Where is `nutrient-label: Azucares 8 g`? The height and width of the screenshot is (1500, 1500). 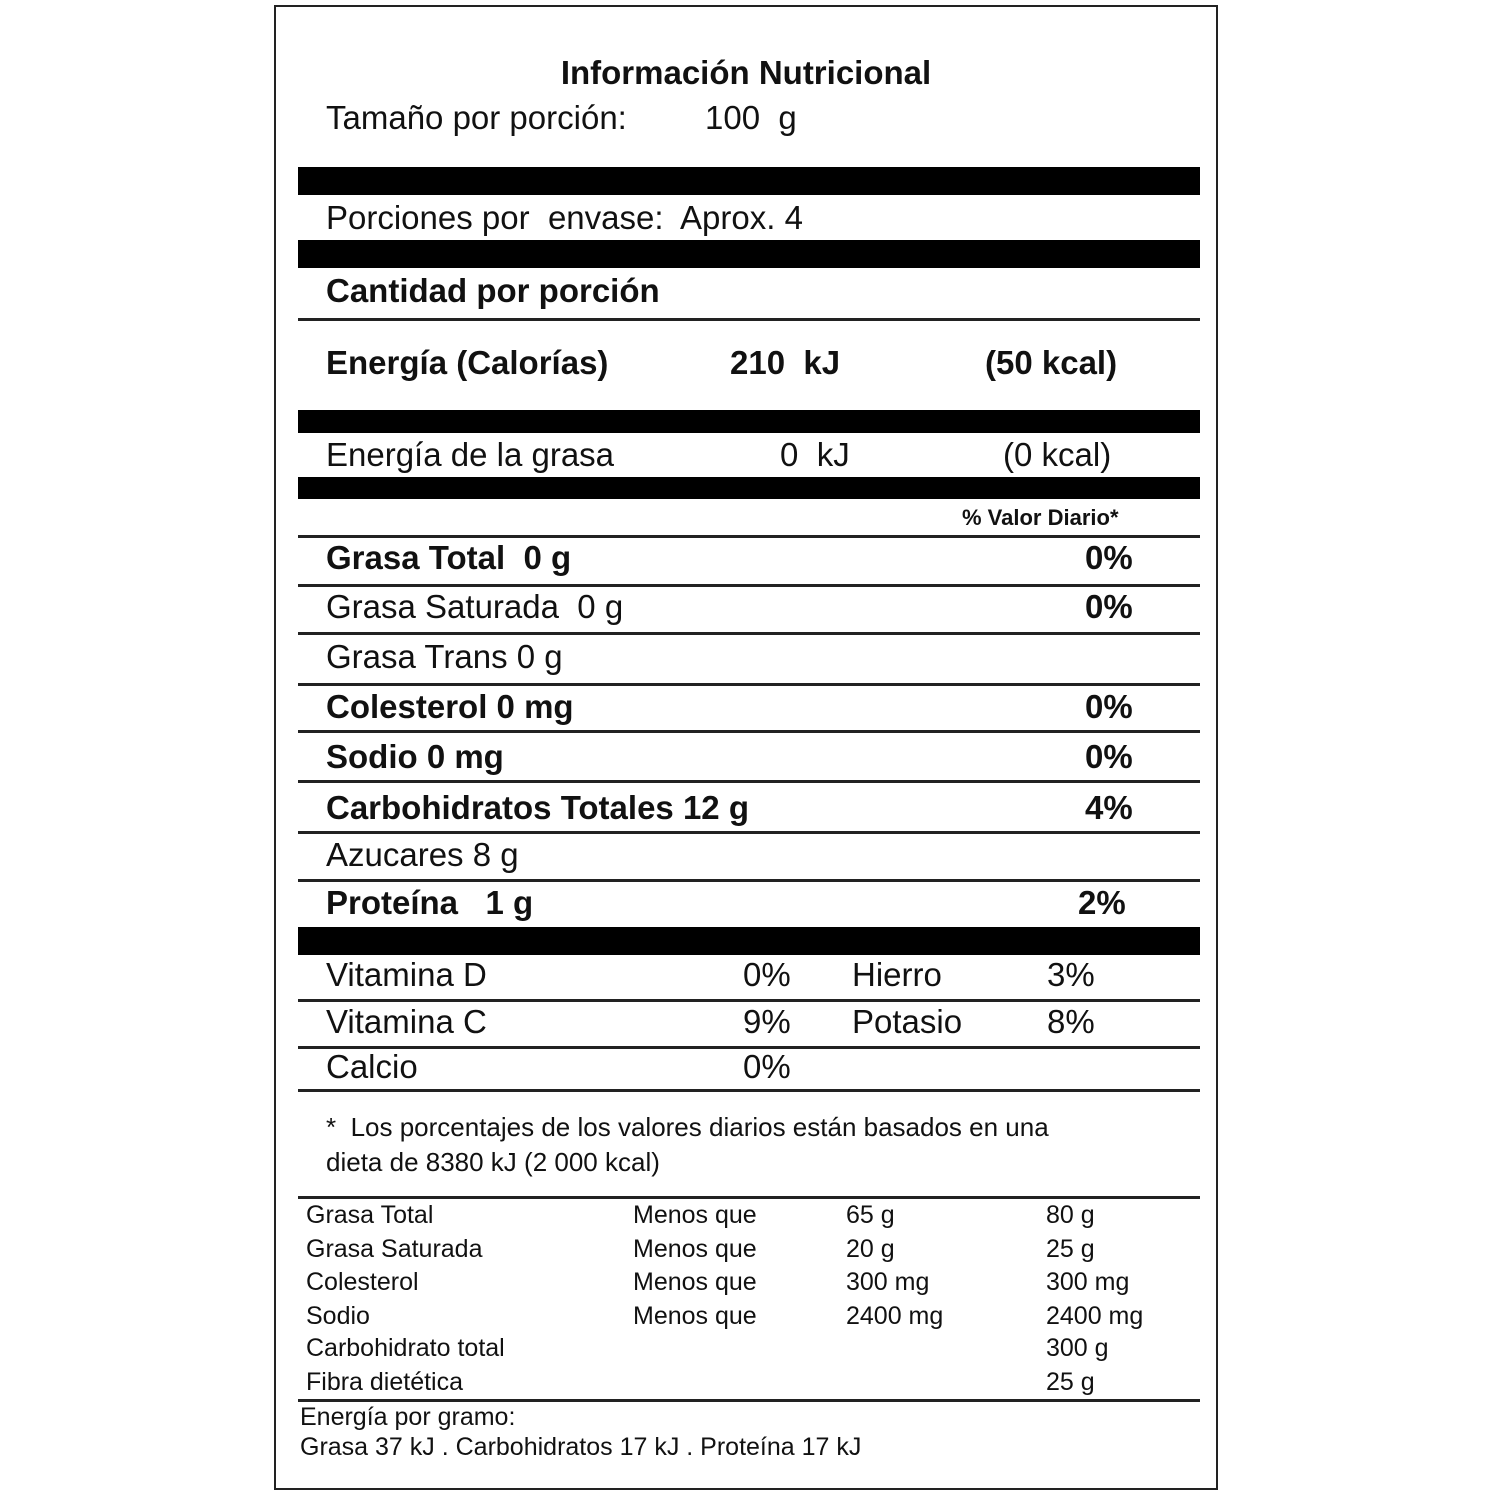
nutrient-label: Azucares 8 g is located at coordinates (422, 854).